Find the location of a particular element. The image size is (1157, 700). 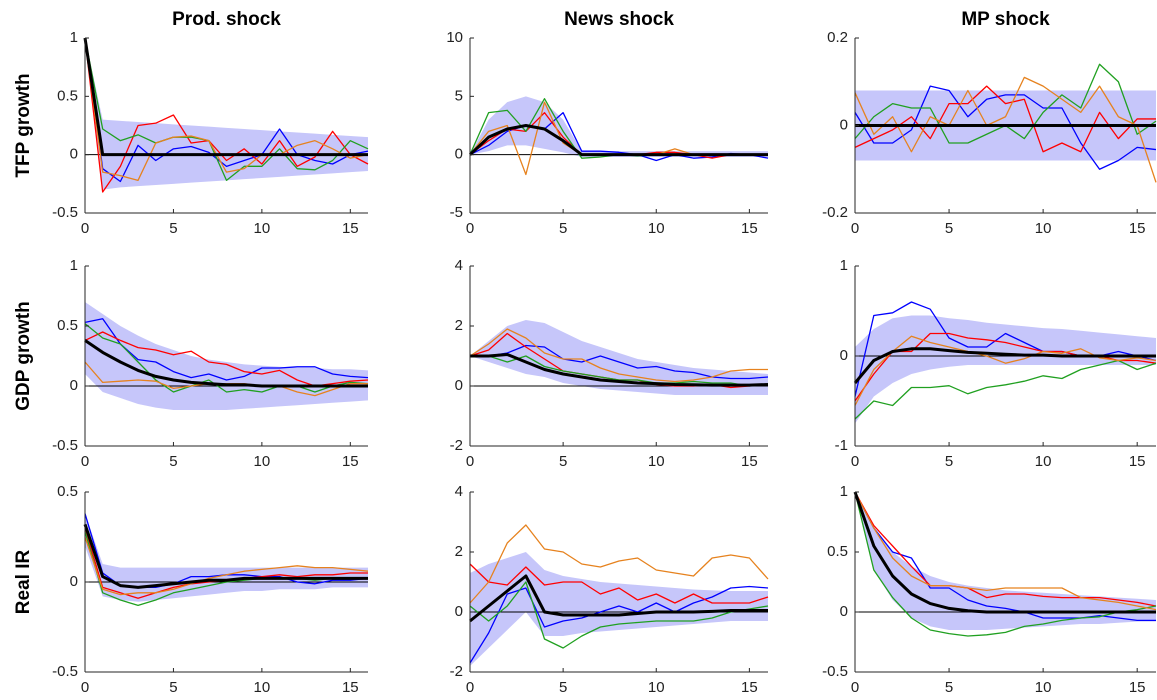

panel-title: Prod. shock is located at coordinates (226, 19).